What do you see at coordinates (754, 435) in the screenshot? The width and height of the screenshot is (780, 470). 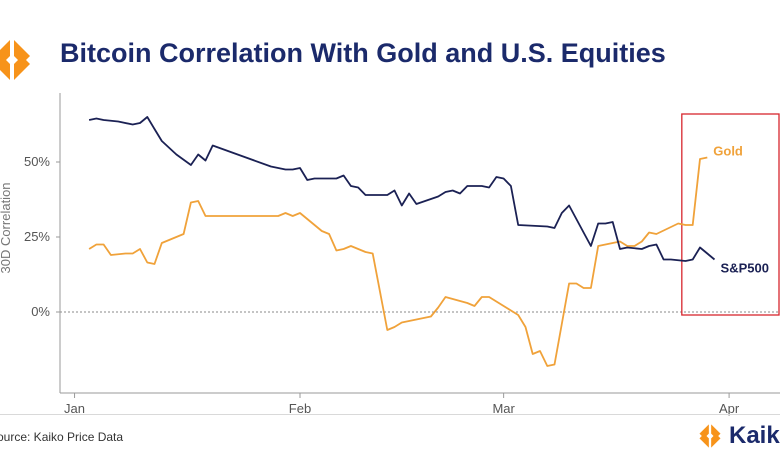 I see `brand-name: Kaik` at bounding box center [754, 435].